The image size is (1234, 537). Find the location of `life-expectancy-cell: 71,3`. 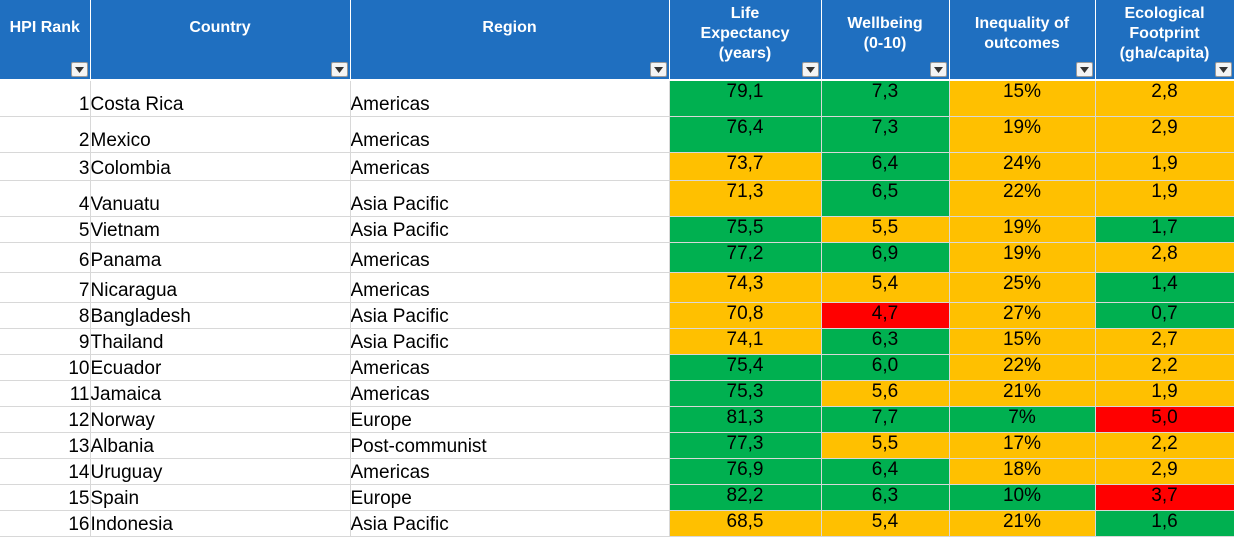

life-expectancy-cell: 71,3 is located at coordinates (745, 198).